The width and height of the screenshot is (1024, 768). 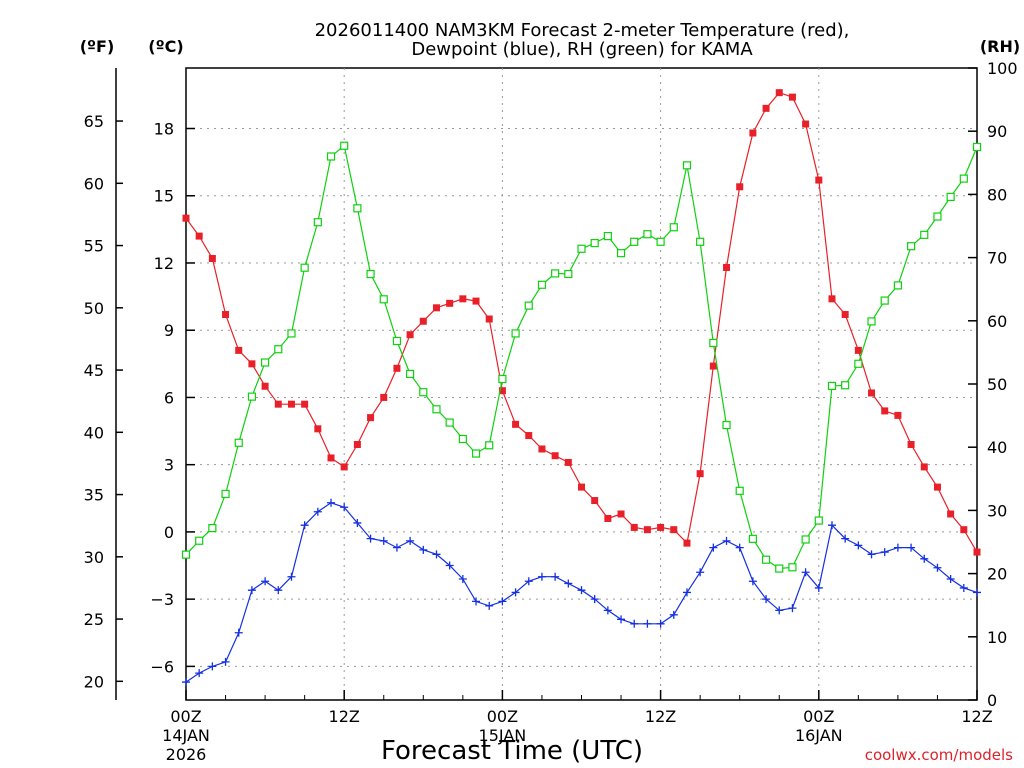 I want to click on fahrenheit-axis: 20 25 30 35 40 45 50 55 60 65, so click(x=103, y=401).